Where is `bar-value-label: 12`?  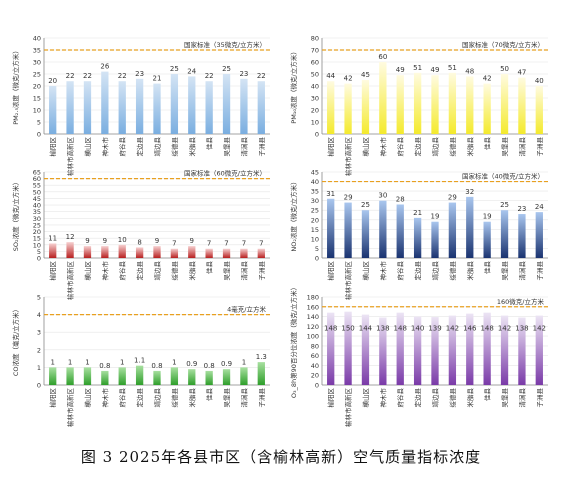 bar-value-label: 12 is located at coordinates (70, 237).